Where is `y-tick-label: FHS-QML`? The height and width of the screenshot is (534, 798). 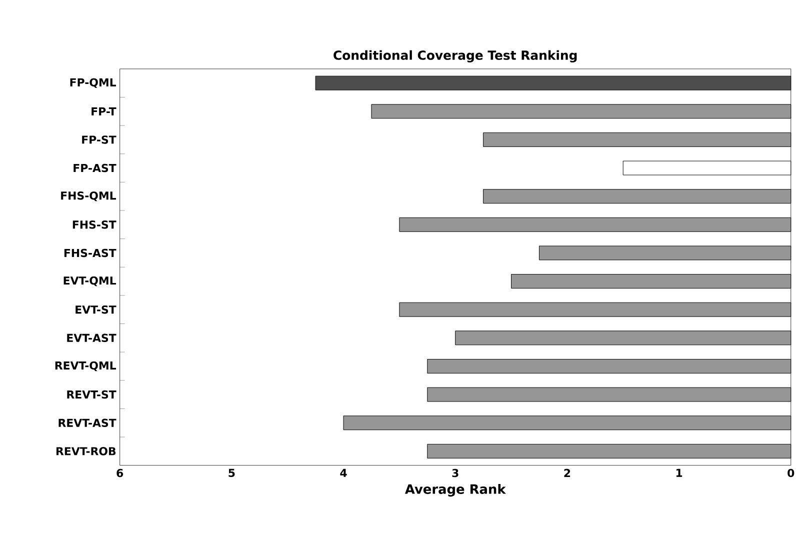
y-tick-label: FHS-QML is located at coordinates (88, 196).